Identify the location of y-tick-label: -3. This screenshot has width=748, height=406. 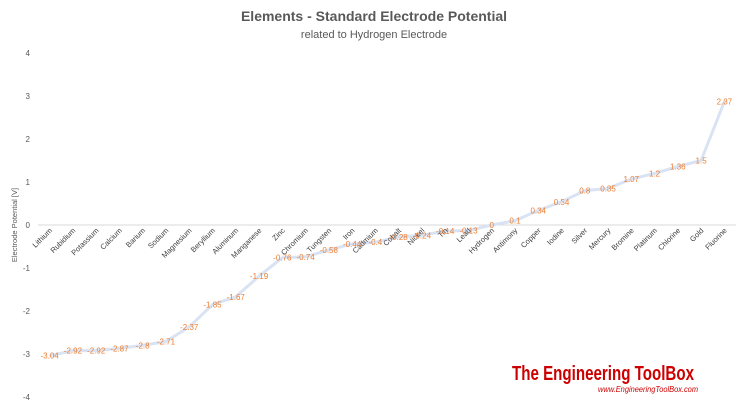
(27, 354).